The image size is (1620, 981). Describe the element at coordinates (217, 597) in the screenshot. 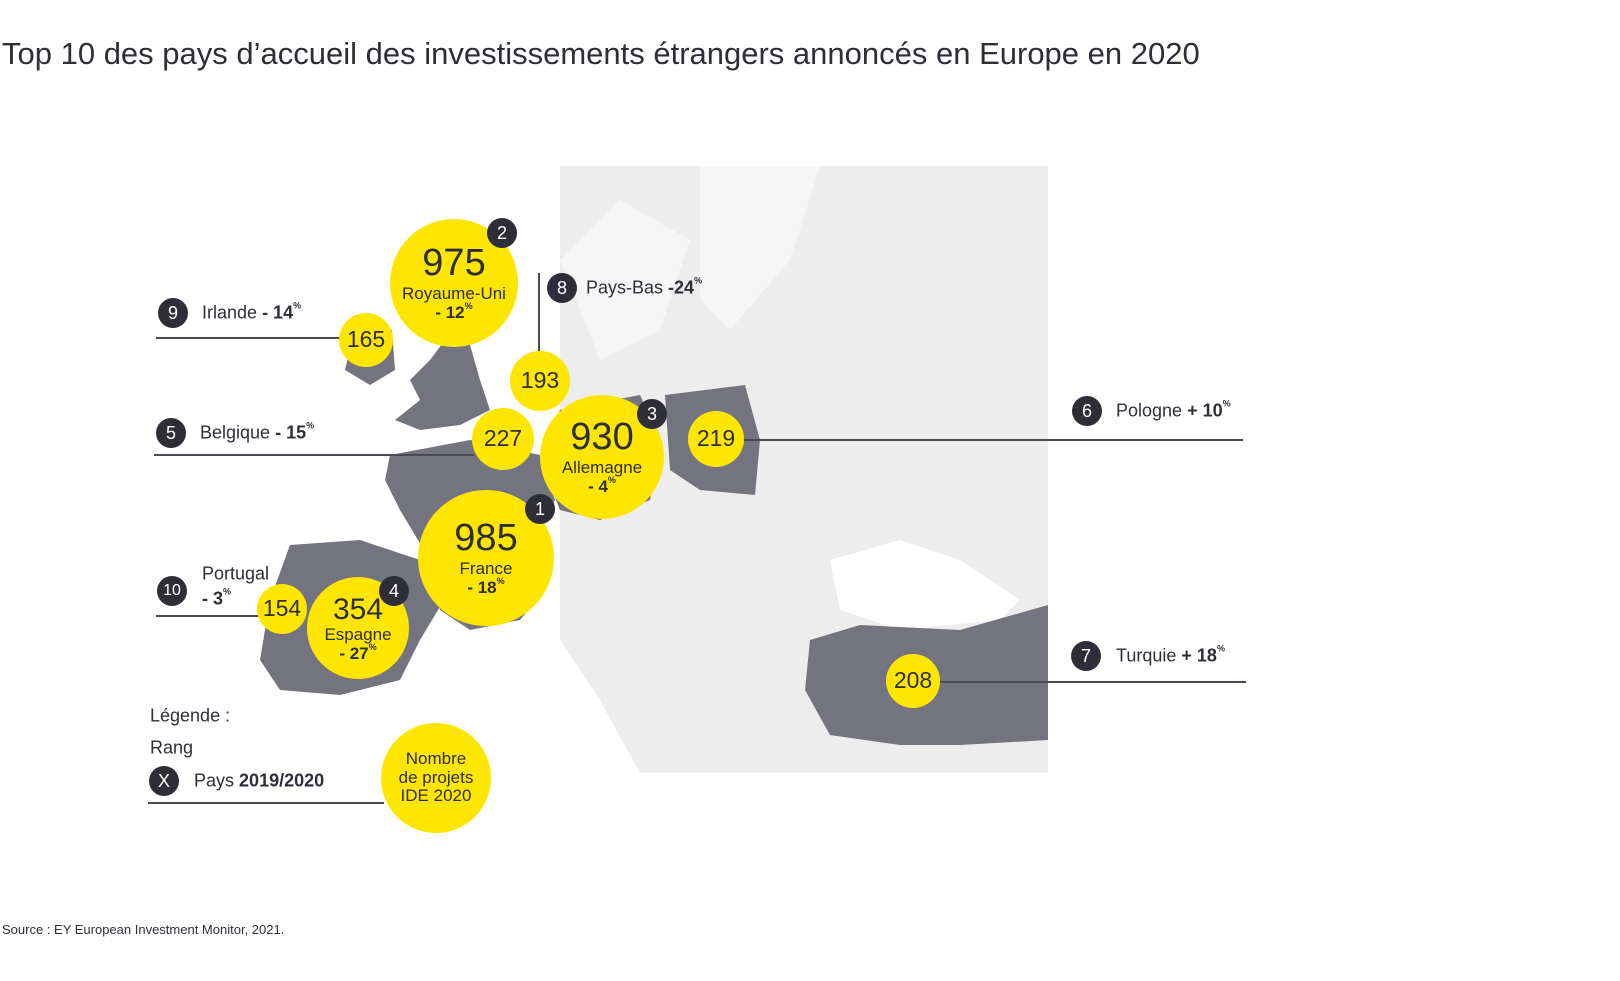

I see `label-portugal-change: - 3%` at that location.